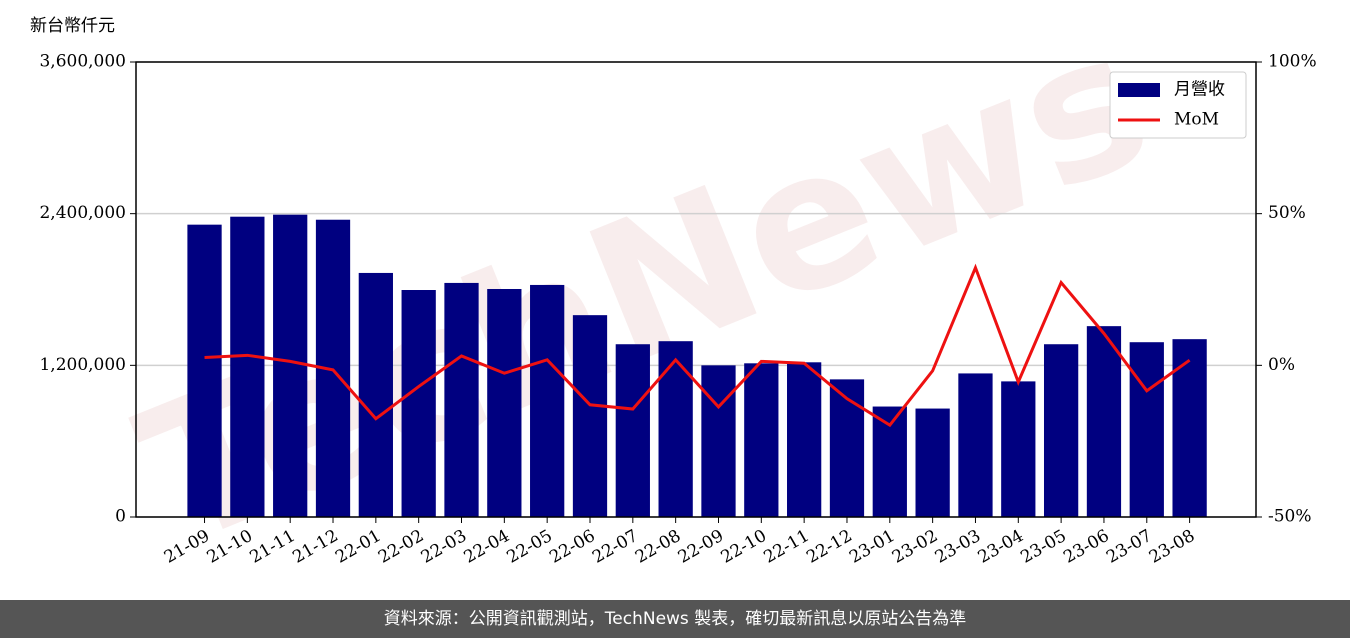  What do you see at coordinates (82, 365) in the screenshot?
I see `y-tick-label: 1,200,000` at bounding box center [82, 365].